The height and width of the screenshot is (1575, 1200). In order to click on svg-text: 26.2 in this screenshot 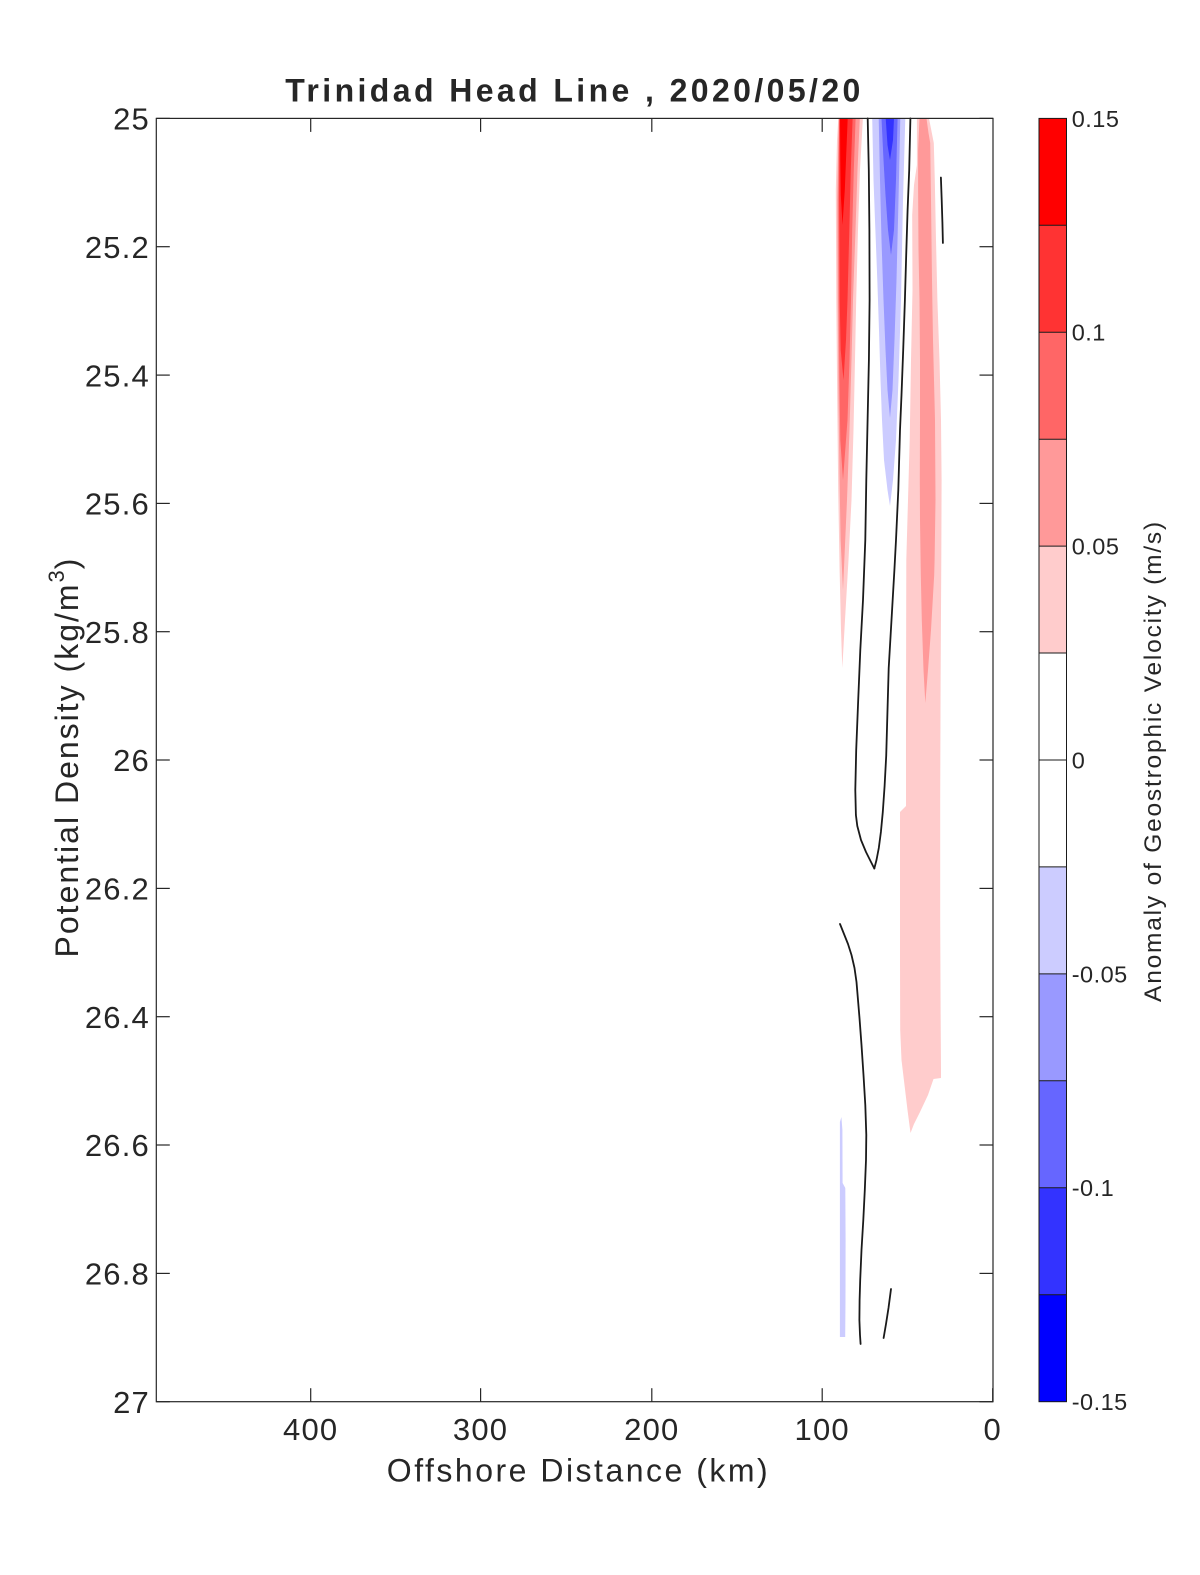, I will do `click(117, 889)`.